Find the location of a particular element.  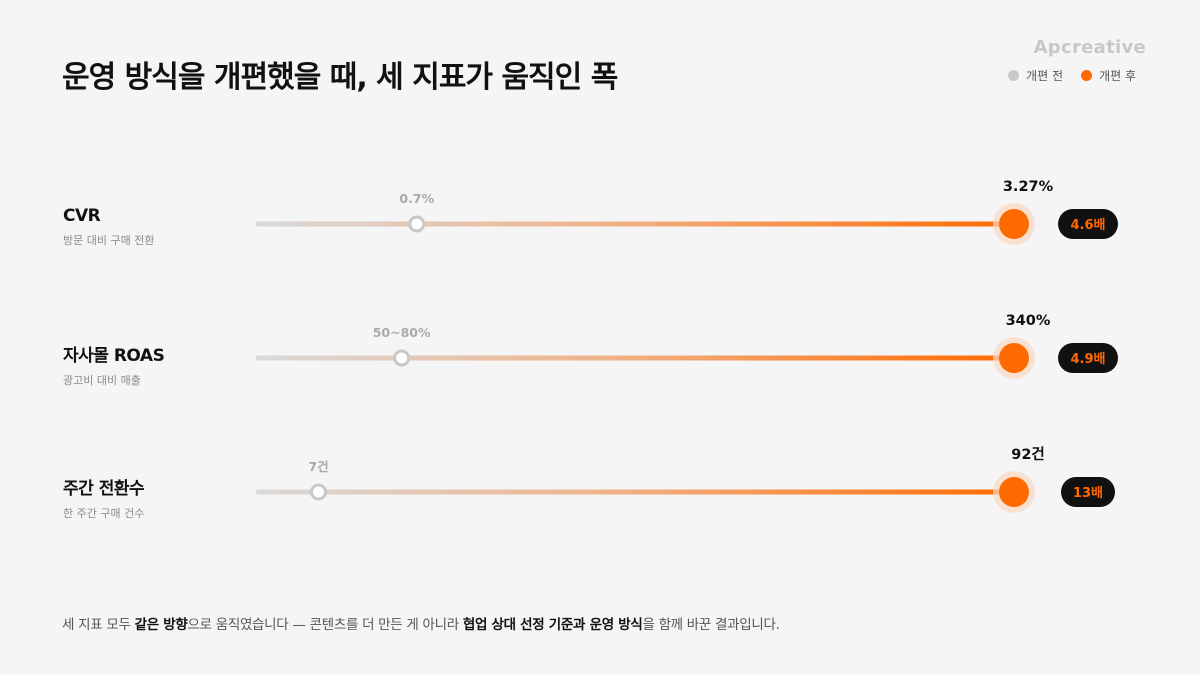

multiplier-label: 4.9배 is located at coordinates (1088, 359).